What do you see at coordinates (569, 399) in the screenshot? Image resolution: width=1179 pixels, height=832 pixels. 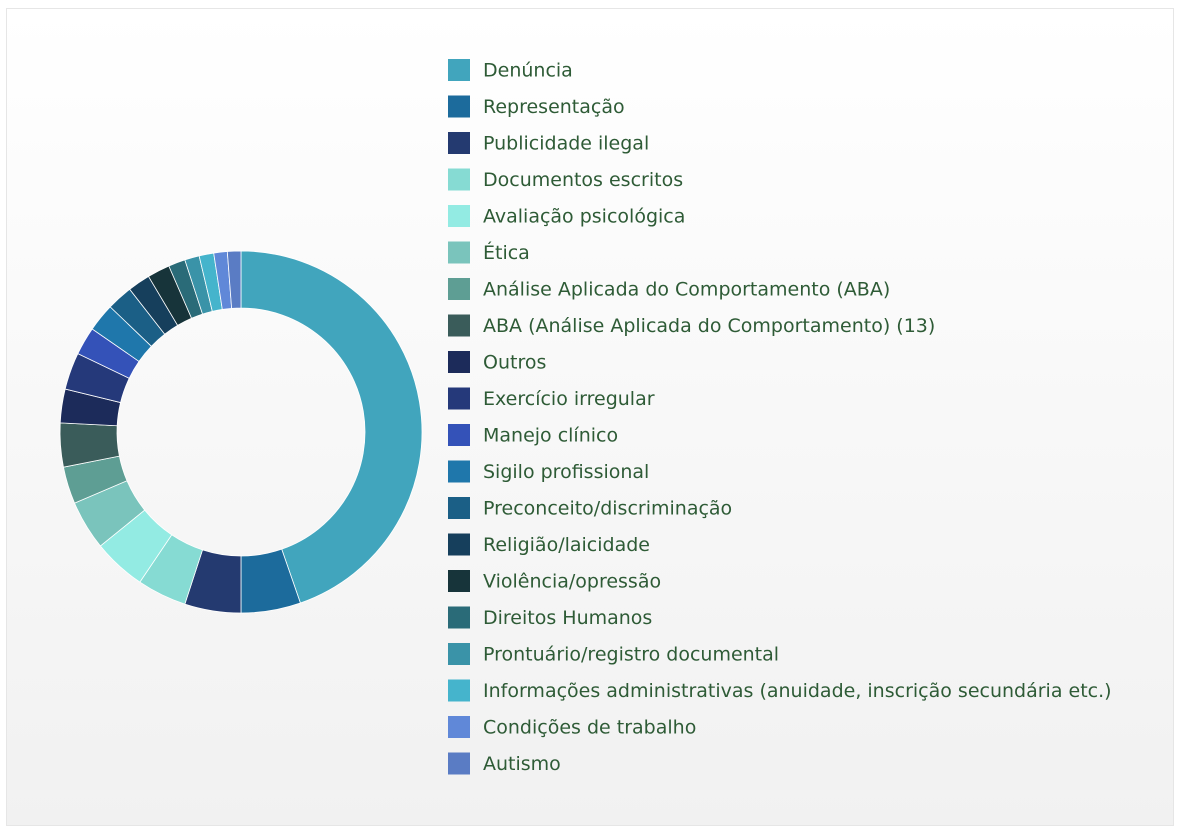 I see `legend-label: Exercício irregular` at bounding box center [569, 399].